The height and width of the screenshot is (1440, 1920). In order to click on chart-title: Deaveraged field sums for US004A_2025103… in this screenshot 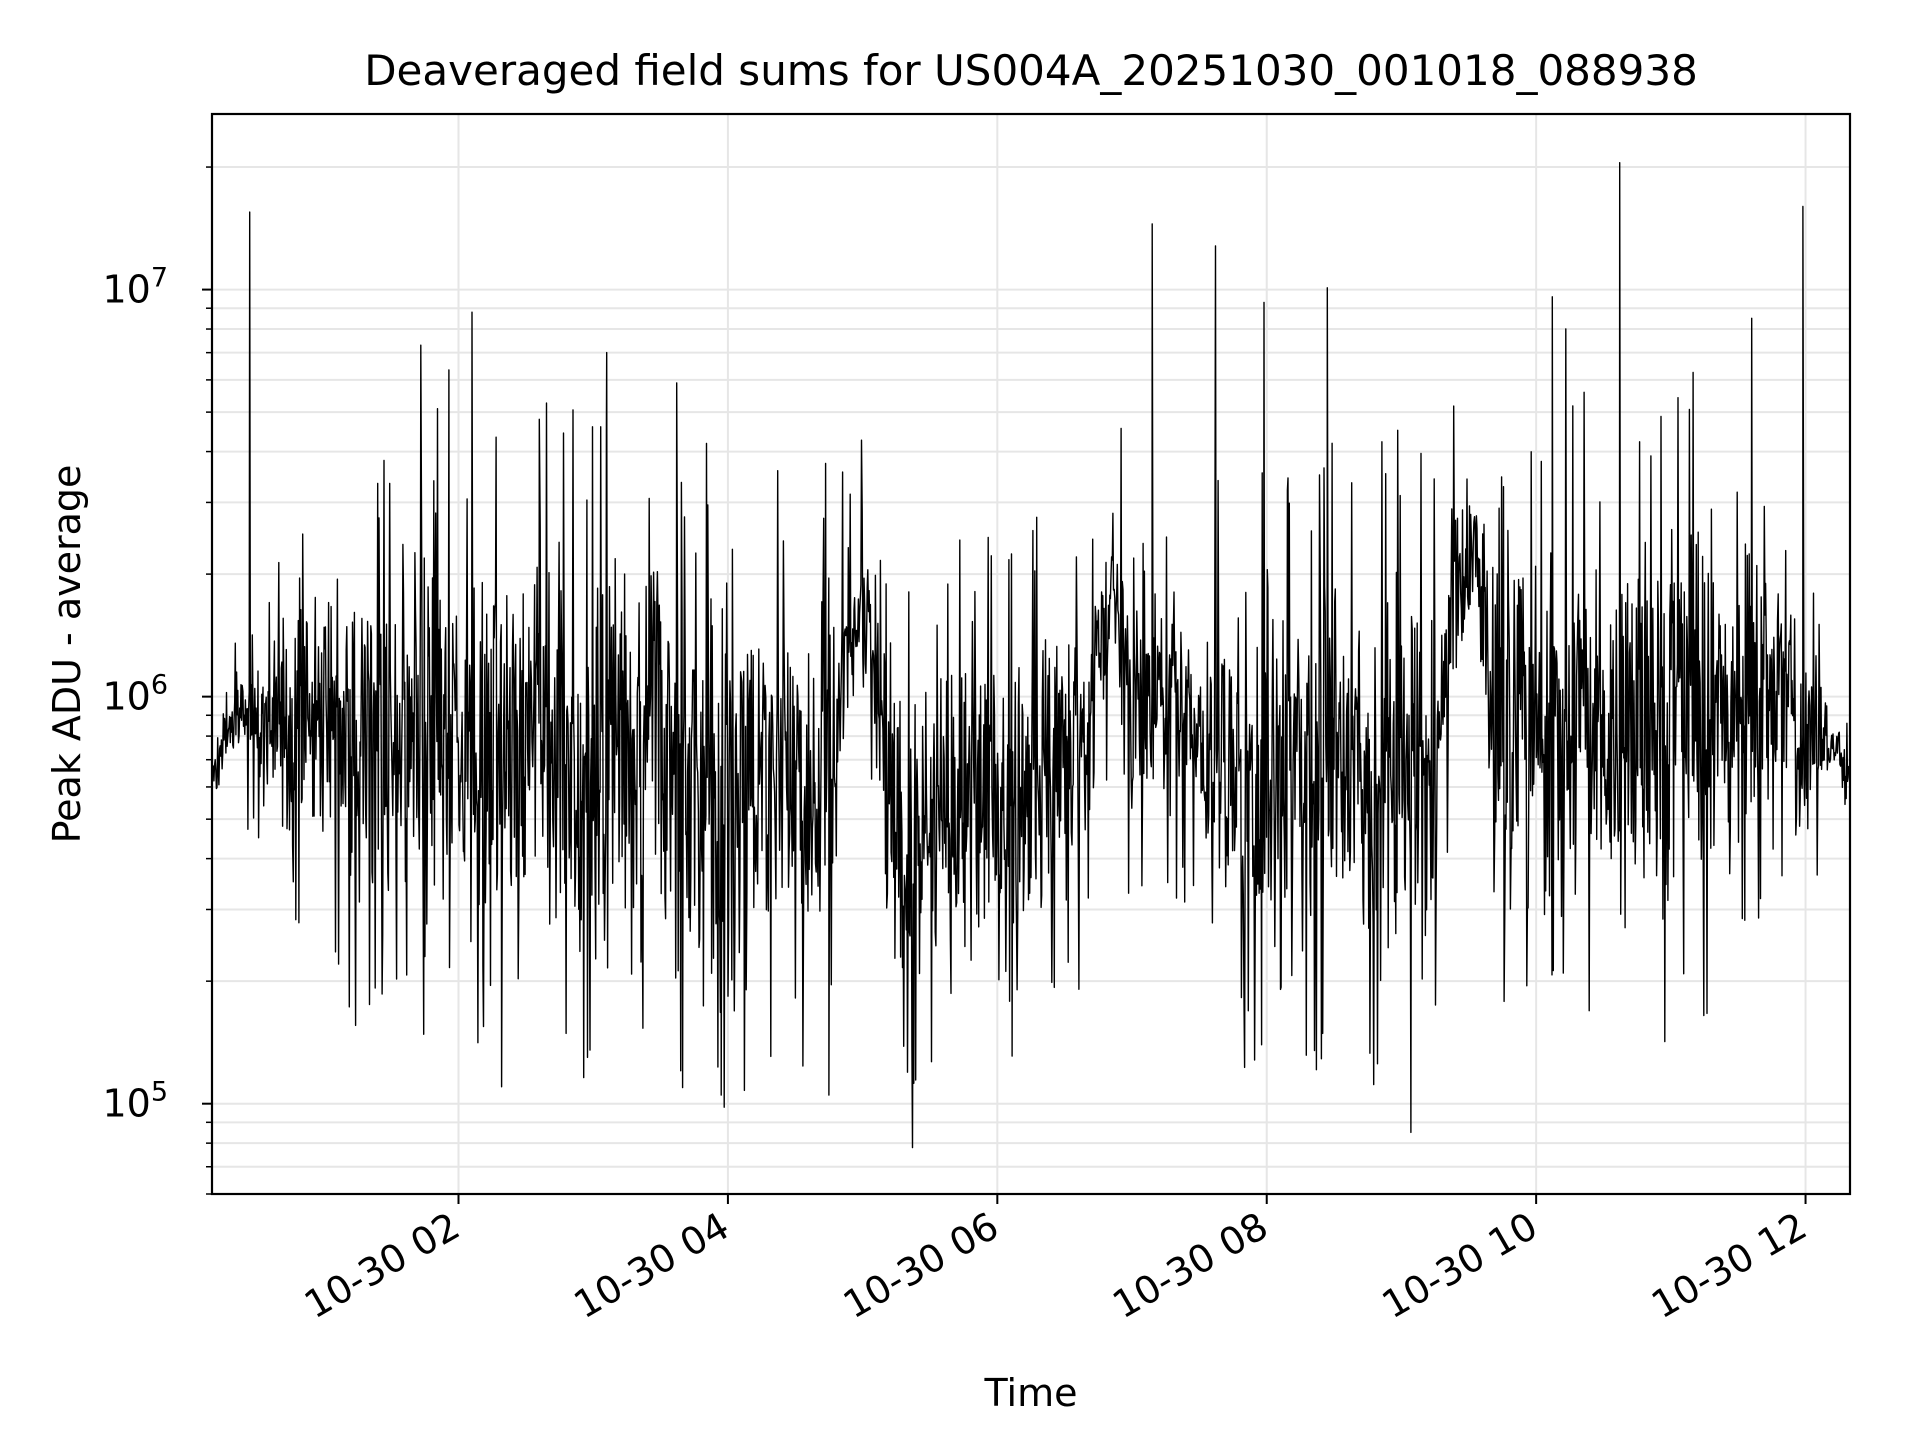, I will do `click(1031, 70)`.